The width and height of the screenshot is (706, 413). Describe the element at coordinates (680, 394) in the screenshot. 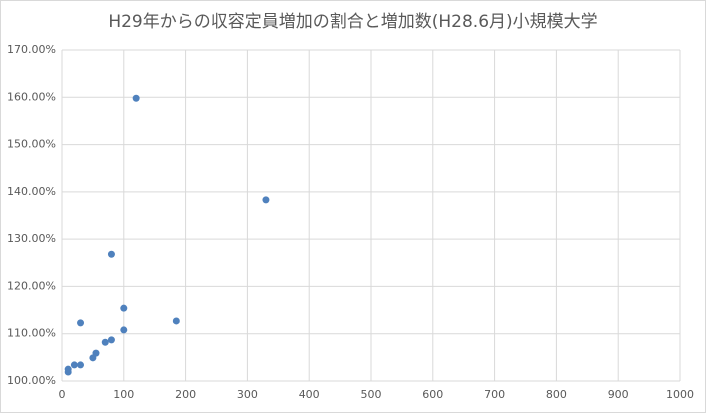

I see `x-tick-label: 1000` at that location.